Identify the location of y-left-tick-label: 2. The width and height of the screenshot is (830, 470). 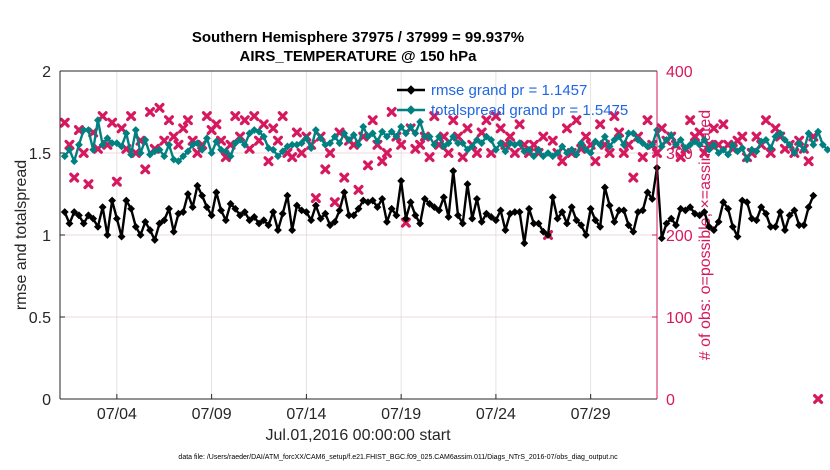
(46, 72).